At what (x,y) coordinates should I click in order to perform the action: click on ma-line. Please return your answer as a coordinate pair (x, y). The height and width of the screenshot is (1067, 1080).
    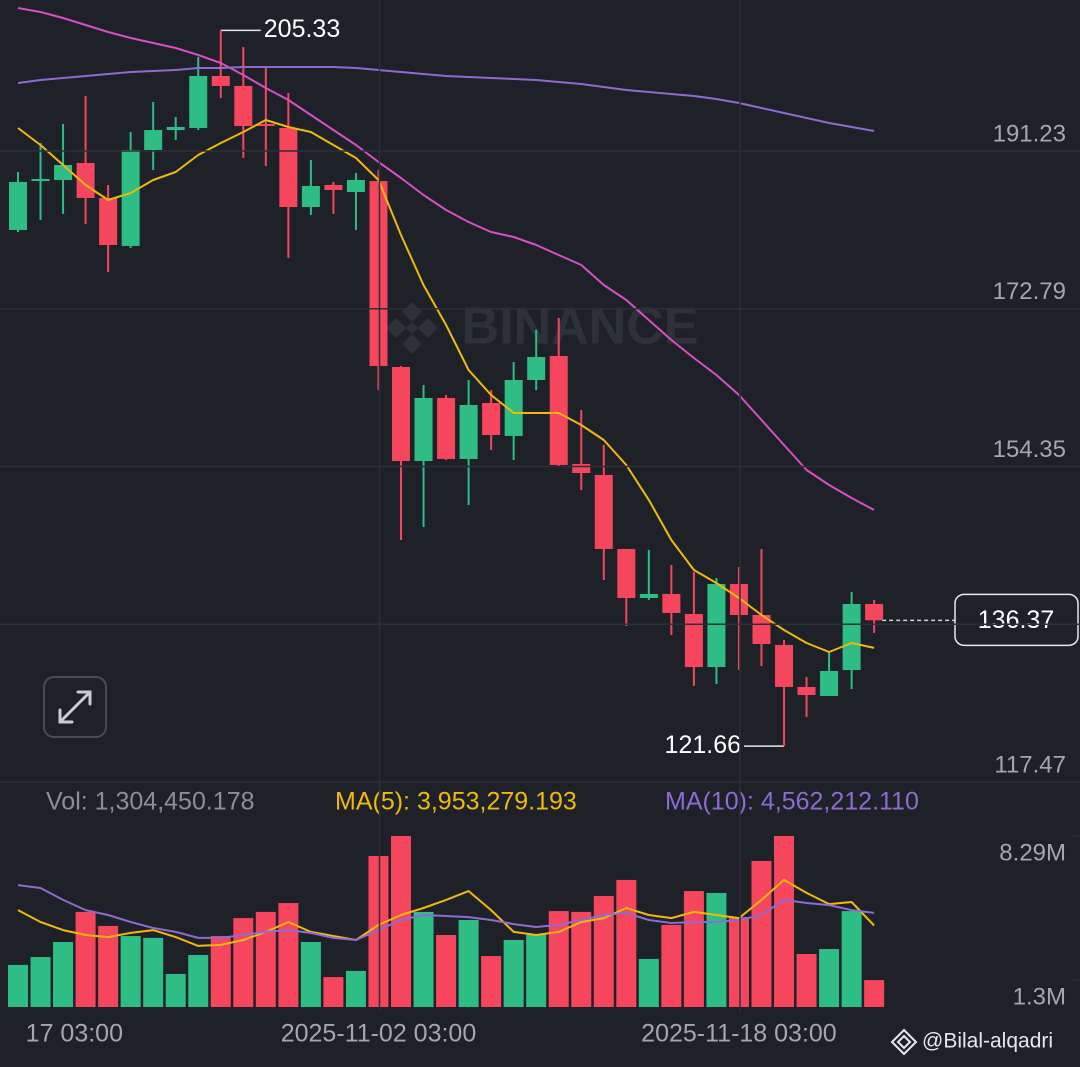
    Looking at the image, I should click on (446, 99).